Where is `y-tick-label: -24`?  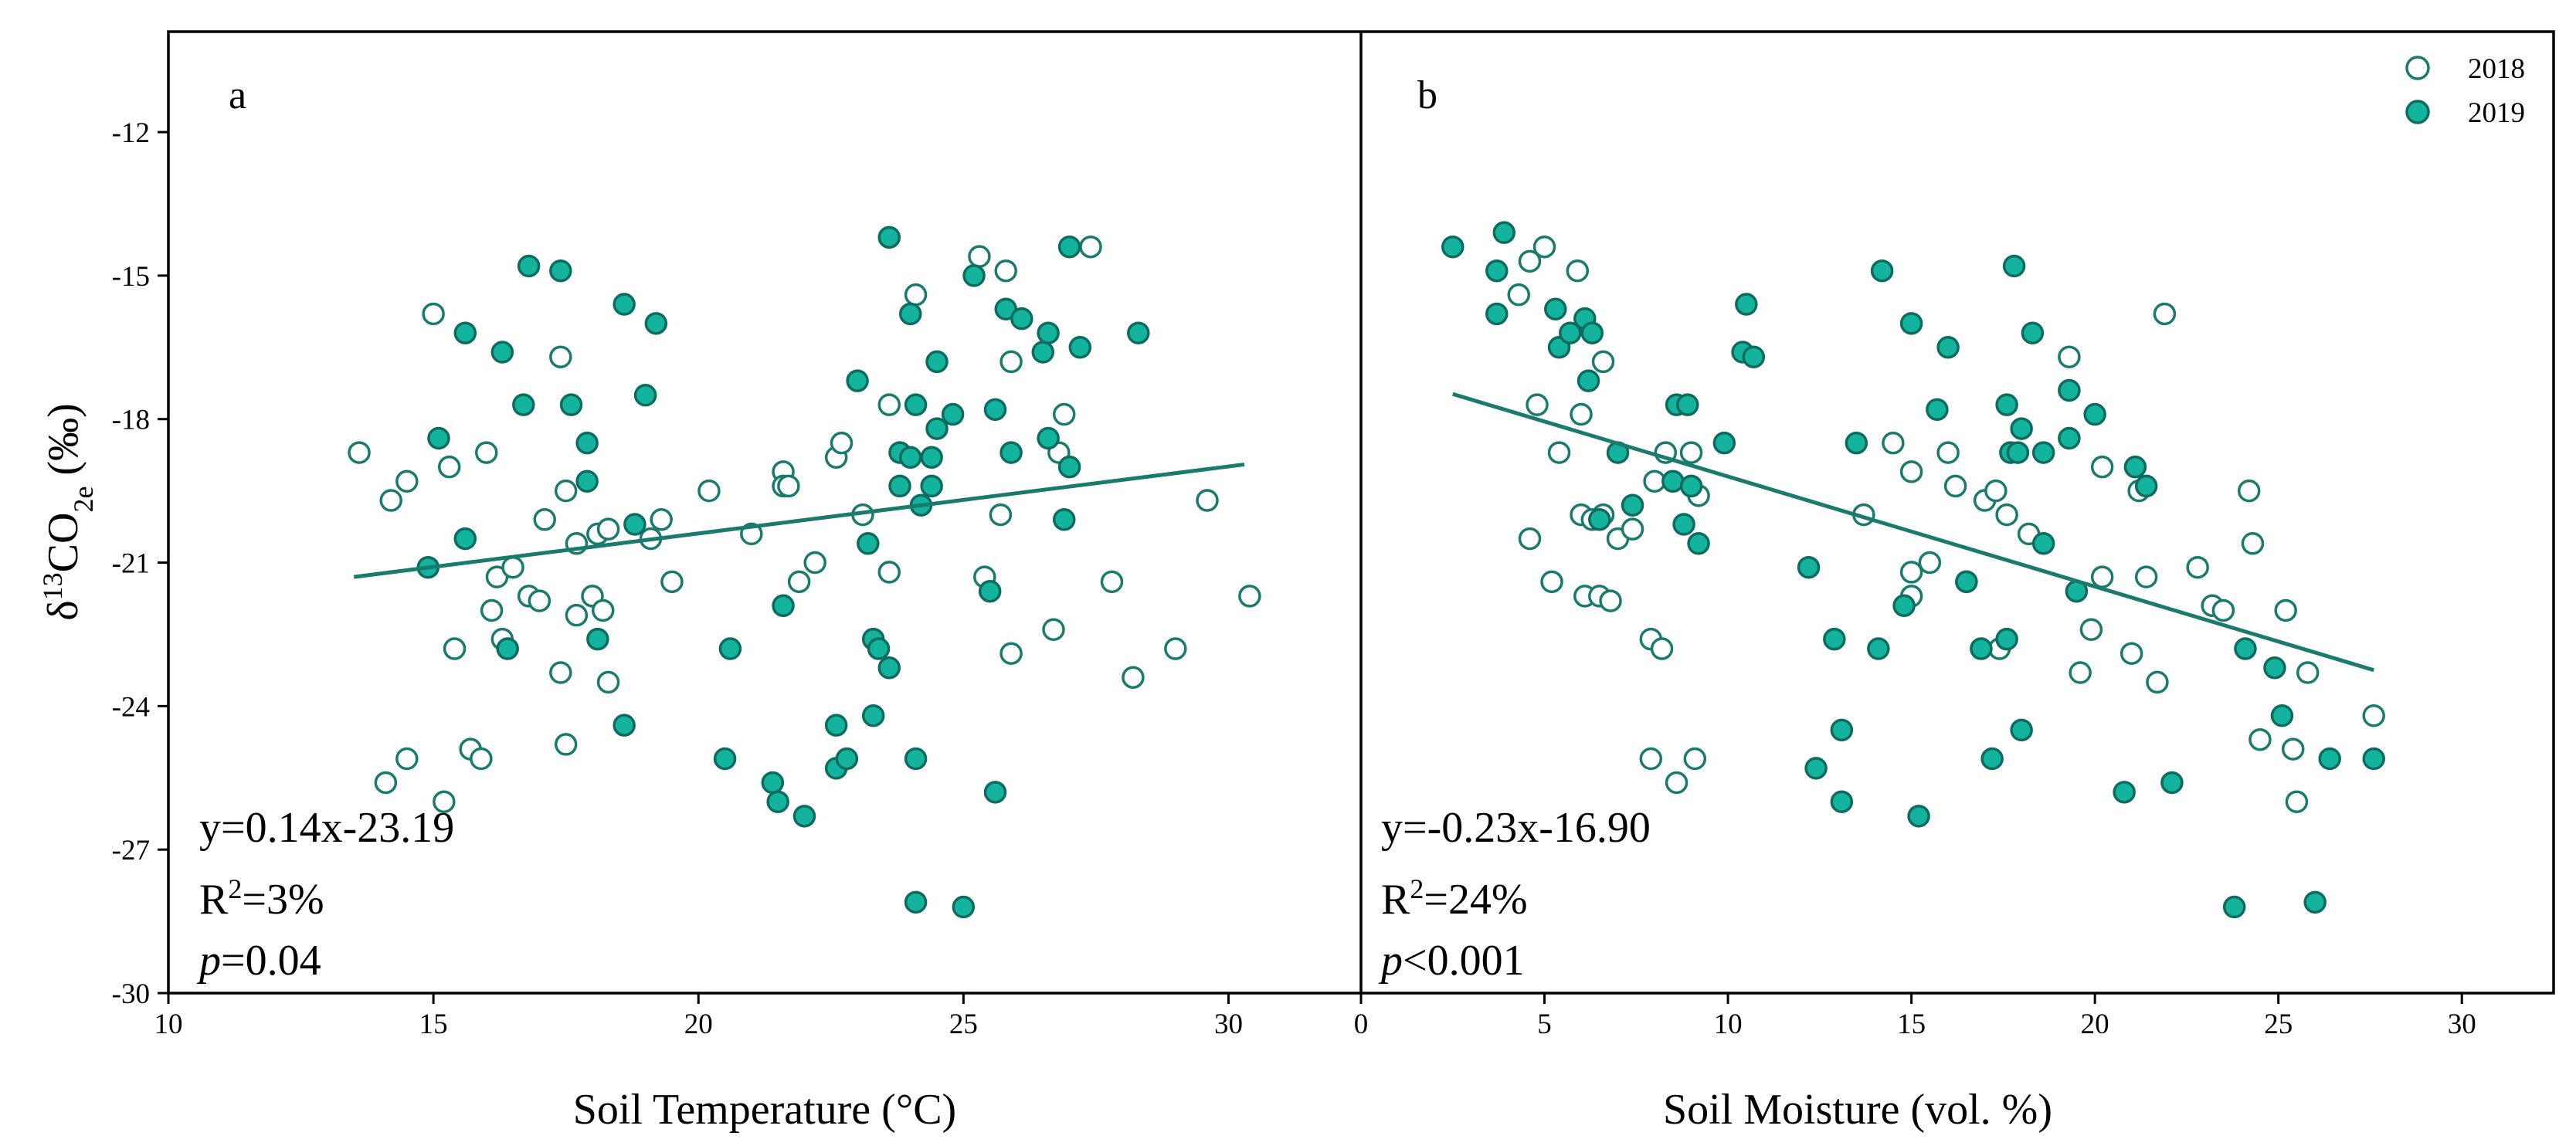 y-tick-label: -24 is located at coordinates (131, 707).